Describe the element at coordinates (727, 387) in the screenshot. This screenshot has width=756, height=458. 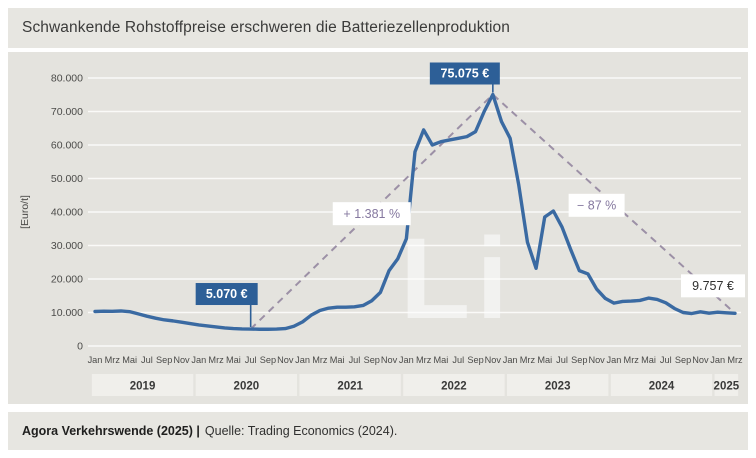
I see `svg-text: 2025` at that location.